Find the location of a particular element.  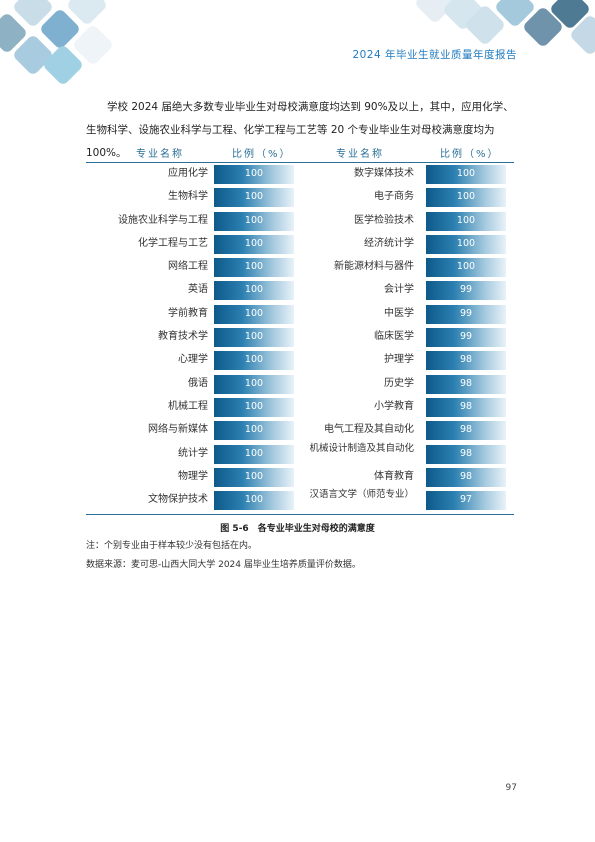

table-bottom-rule is located at coordinates (300, 515).